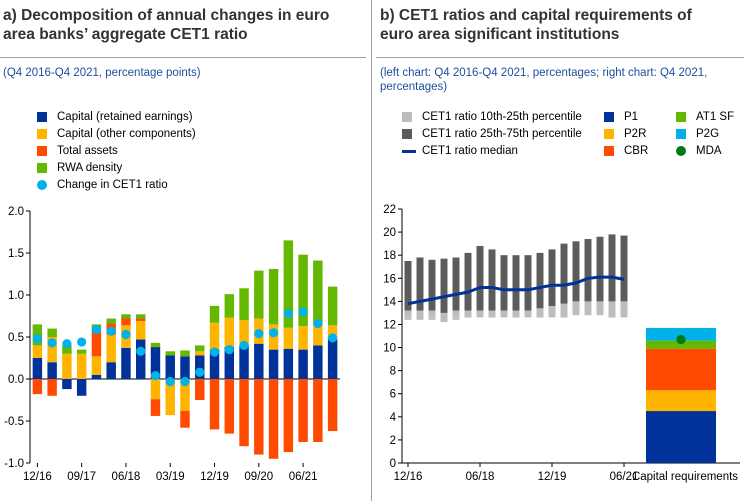  I want to click on legend-label: CET1 ratio 25th-75th percentile, so click(502, 134).